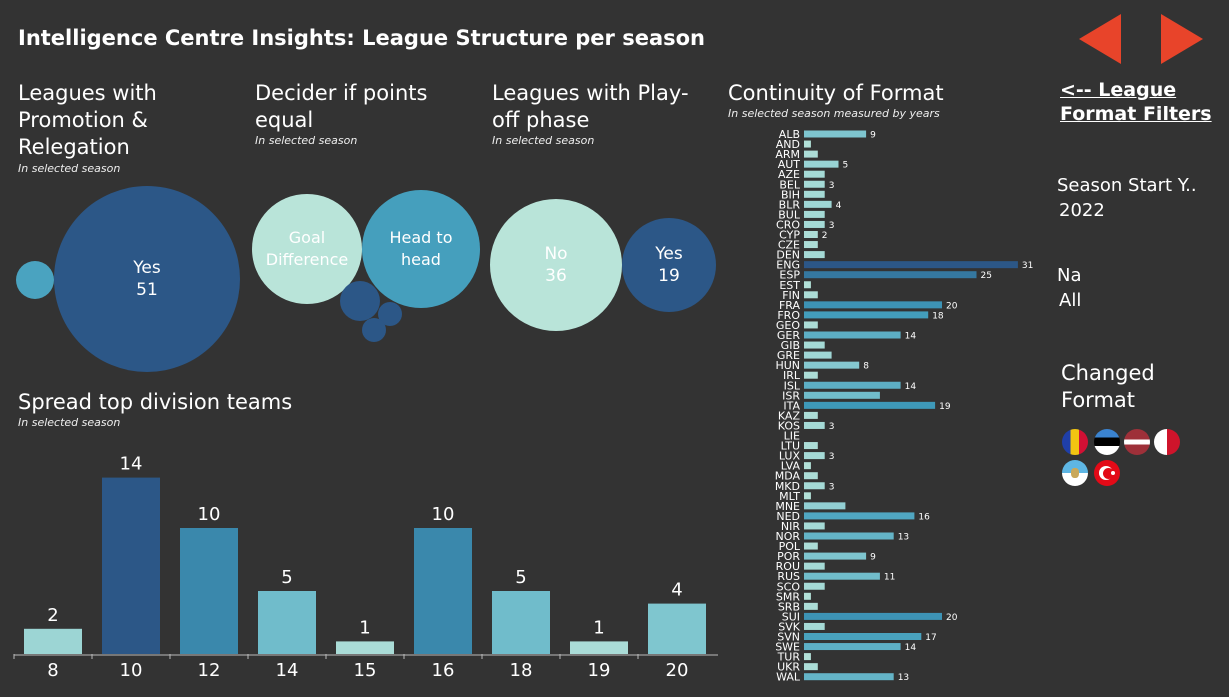 The width and height of the screenshot is (1229, 697). What do you see at coordinates (814, 255) in the screenshot?
I see `bar-DEN` at bounding box center [814, 255].